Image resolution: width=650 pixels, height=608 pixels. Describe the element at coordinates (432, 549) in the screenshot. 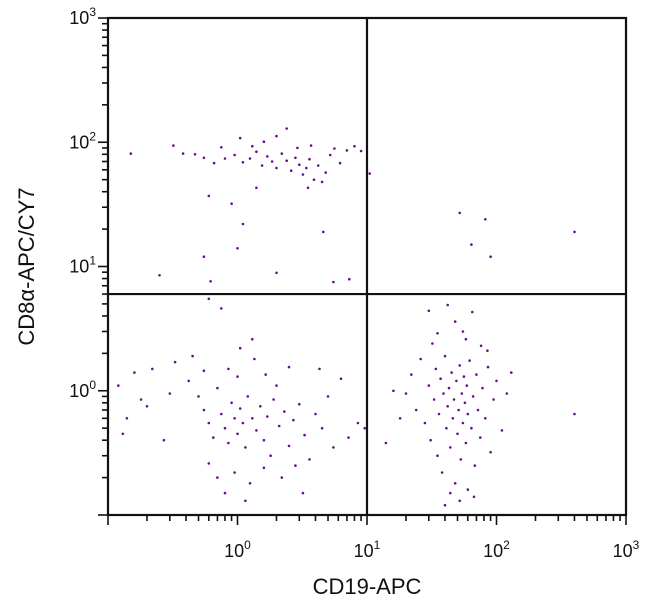

I see `x-axis-tick-labels: 10⁰ 10¹ 10² 10³` at that location.